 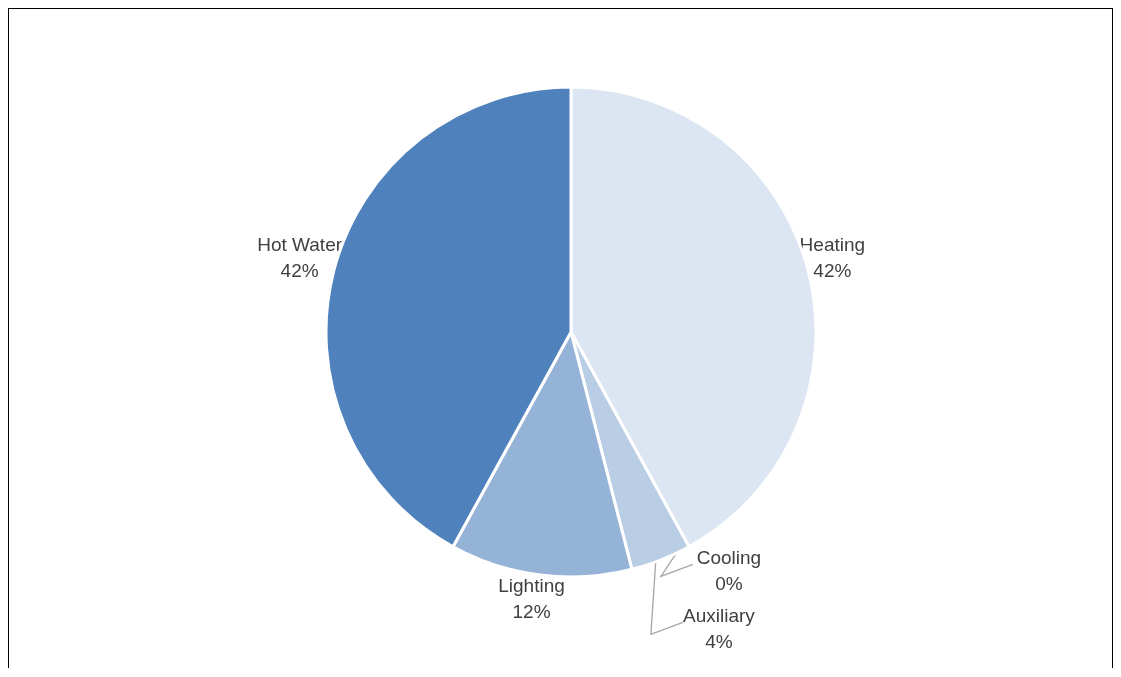 I want to click on slice-label: Auxiliary, so click(x=719, y=616).